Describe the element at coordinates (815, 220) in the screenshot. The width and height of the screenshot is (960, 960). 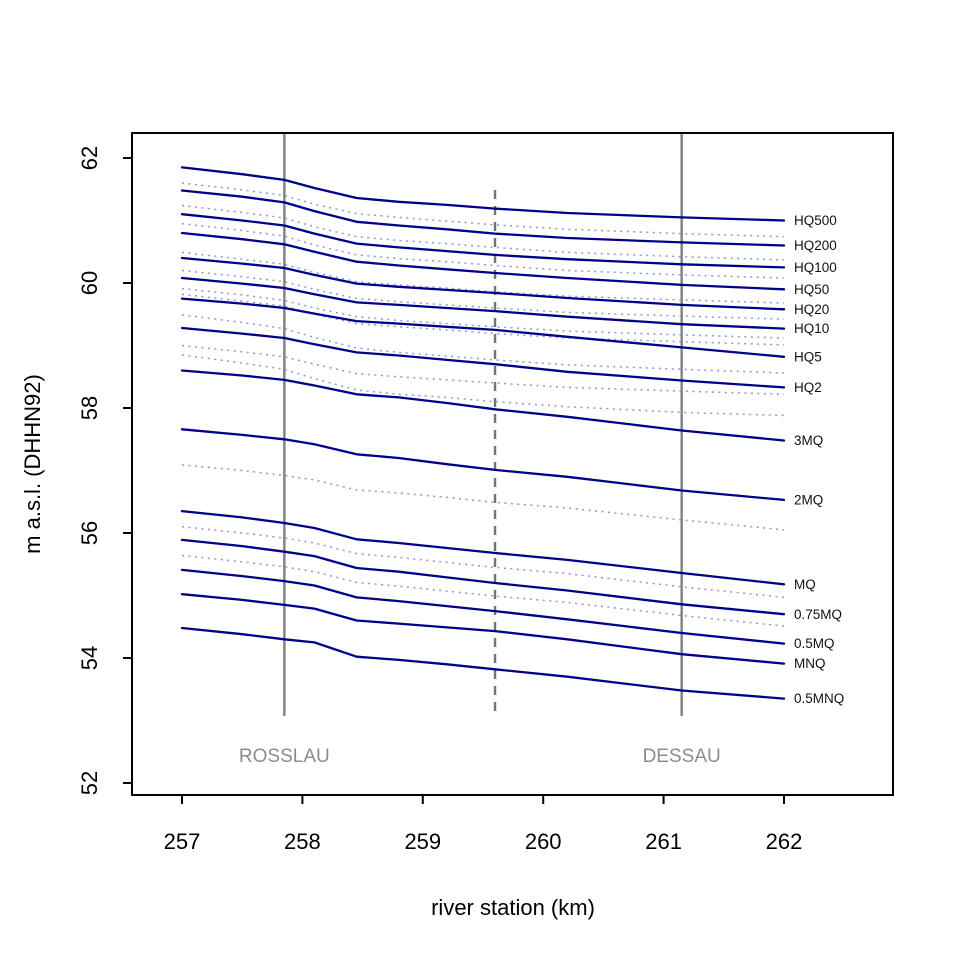
I see `series-label-HQ500: HQ500` at that location.